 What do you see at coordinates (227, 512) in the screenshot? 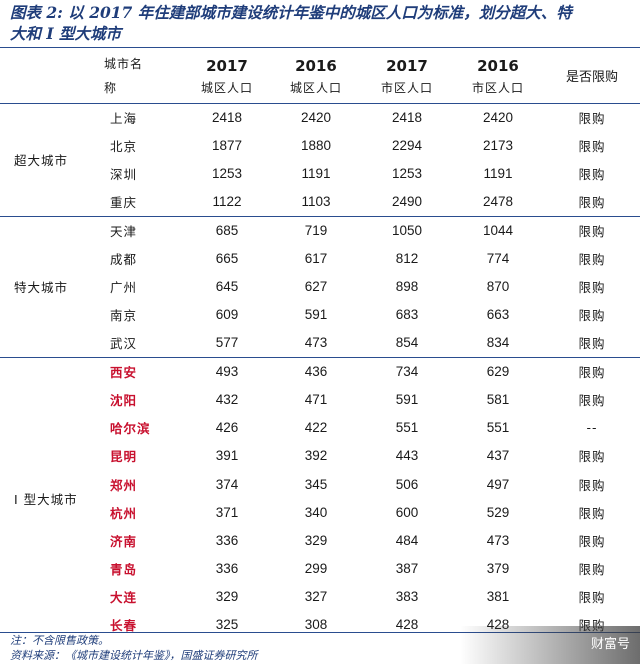
I see `urban-pop-2017: 371` at bounding box center [227, 512].